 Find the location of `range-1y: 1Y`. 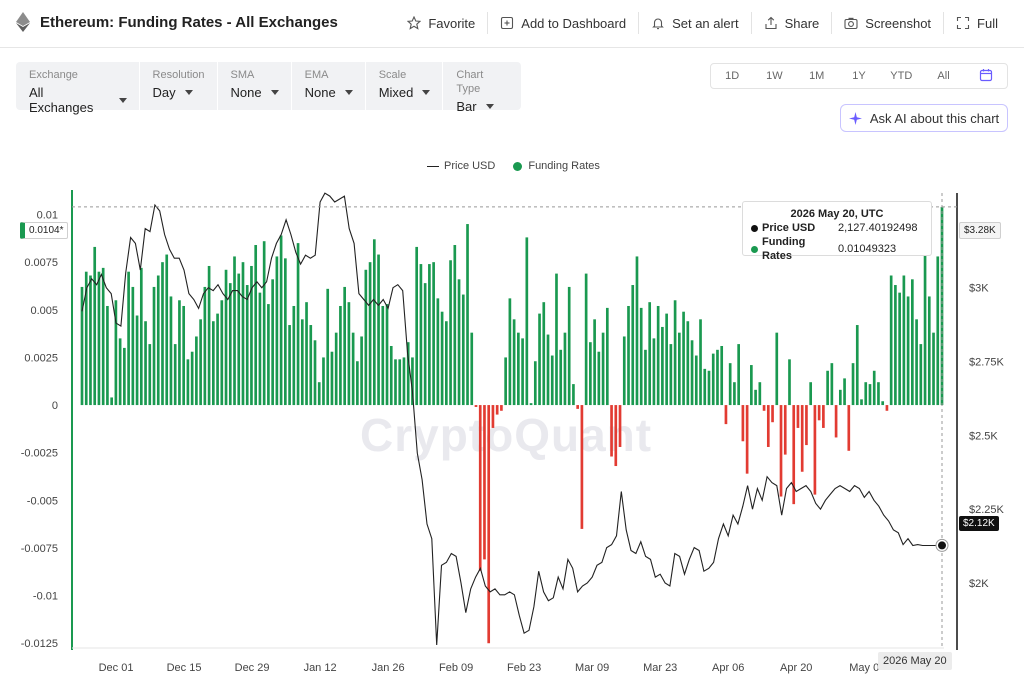

range-1y: 1Y is located at coordinates (859, 76).